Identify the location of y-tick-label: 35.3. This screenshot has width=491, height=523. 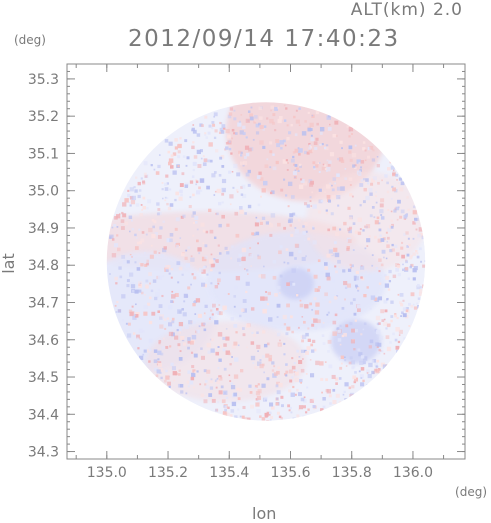
(43, 80).